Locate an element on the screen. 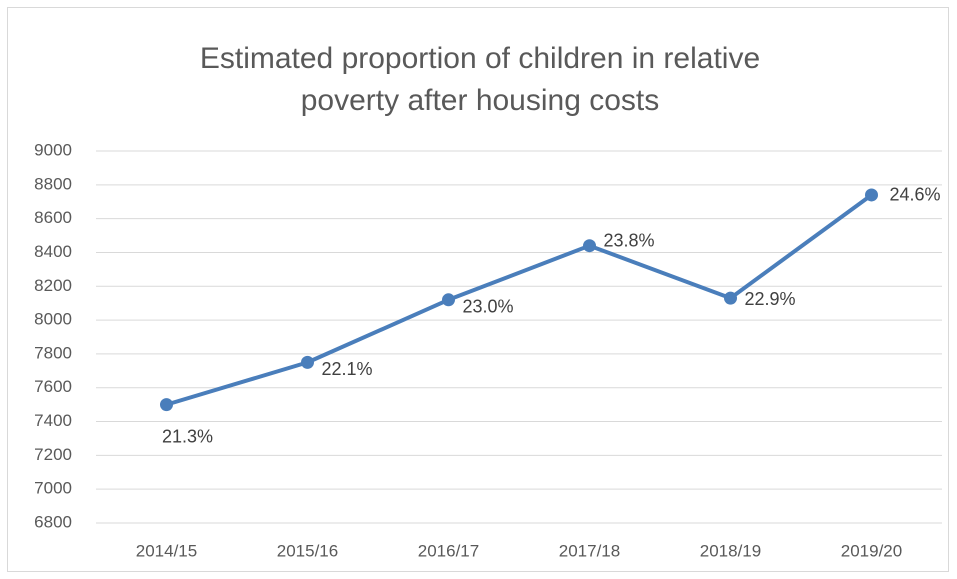  point-label: 21.3% is located at coordinates (187, 436).